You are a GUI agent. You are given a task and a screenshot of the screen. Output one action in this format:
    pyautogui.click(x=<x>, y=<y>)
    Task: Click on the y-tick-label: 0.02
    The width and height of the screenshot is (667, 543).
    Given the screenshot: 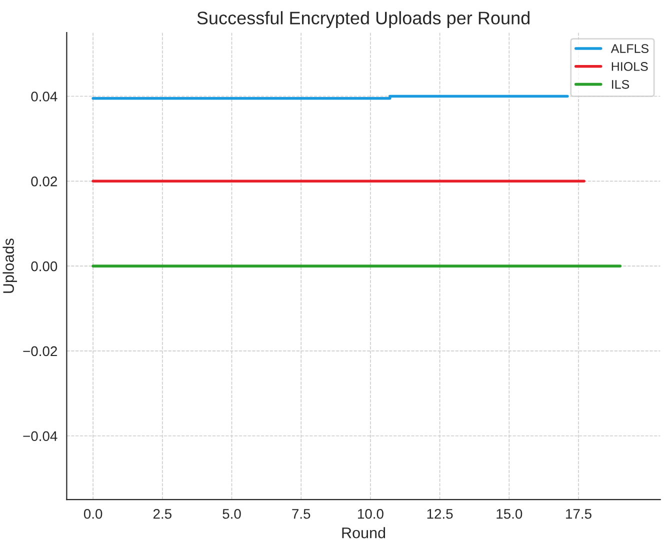 What is the action you would take?
    pyautogui.click(x=44, y=181)
    